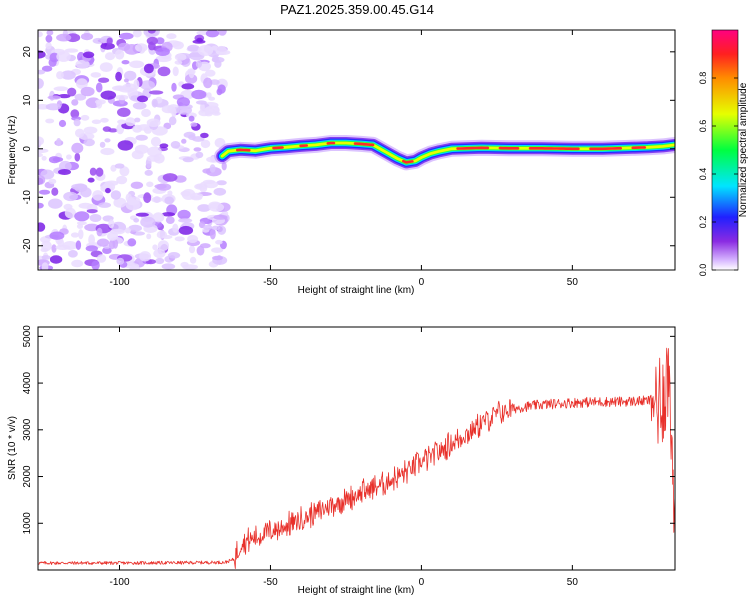  Describe the element at coordinates (356, 590) in the screenshot. I see `snr-x-axis-label: Height of straight line (km)` at that location.